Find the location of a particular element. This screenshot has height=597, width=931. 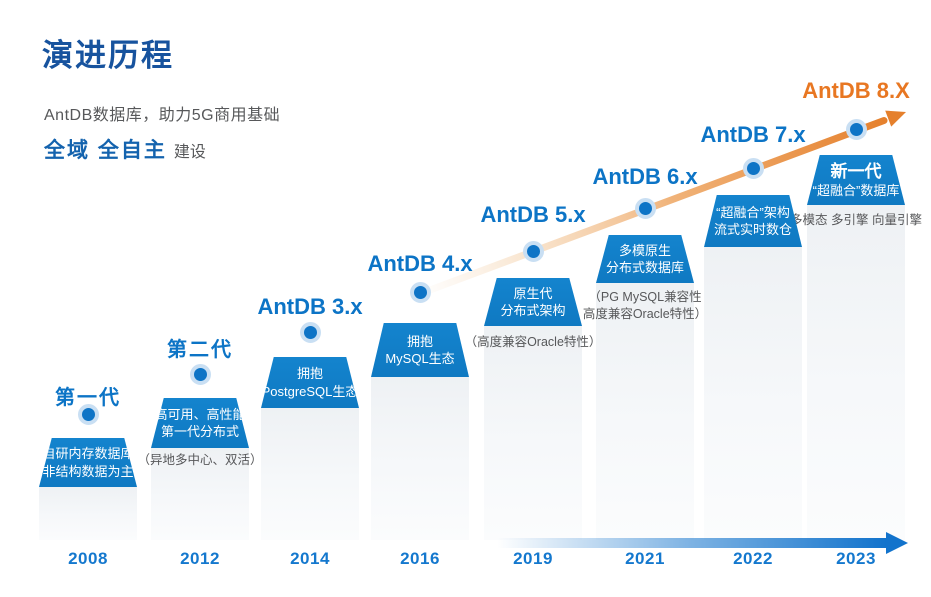

timeline-column-2022: AntDB 7.x “超融合”架构 流式实时数仓 2022 is located at coordinates (752, 298).